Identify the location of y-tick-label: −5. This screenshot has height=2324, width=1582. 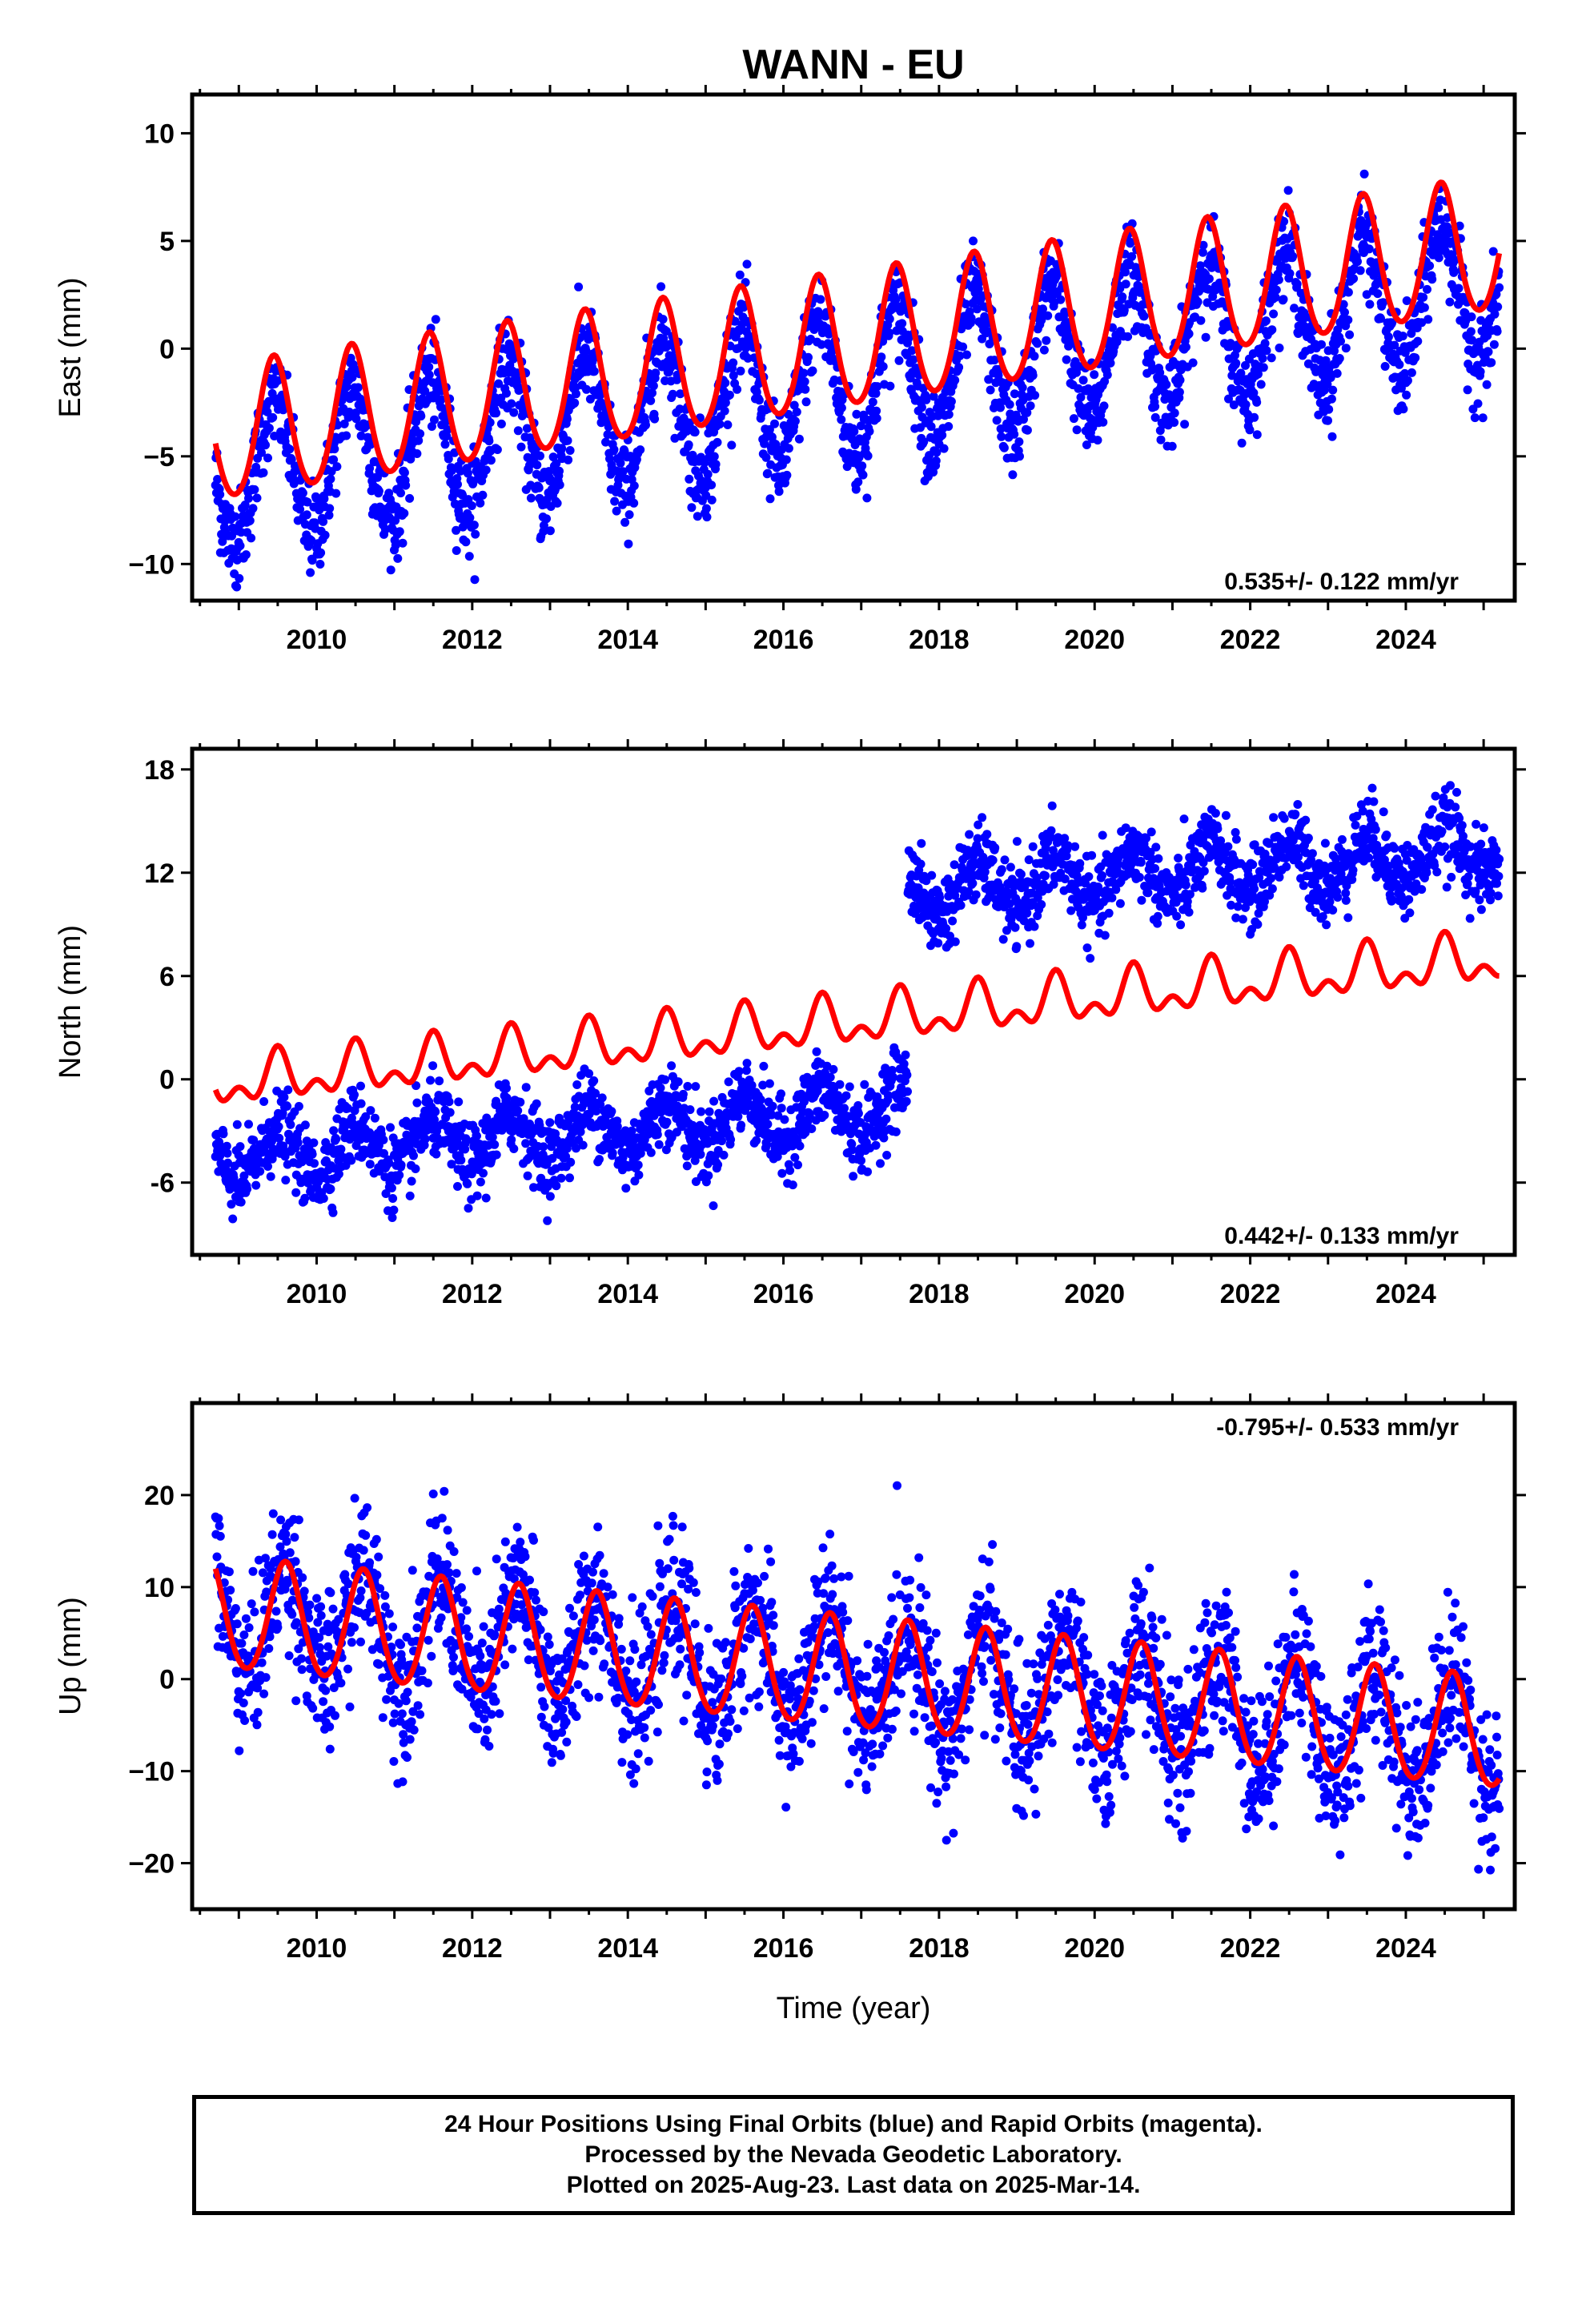
(159, 457).